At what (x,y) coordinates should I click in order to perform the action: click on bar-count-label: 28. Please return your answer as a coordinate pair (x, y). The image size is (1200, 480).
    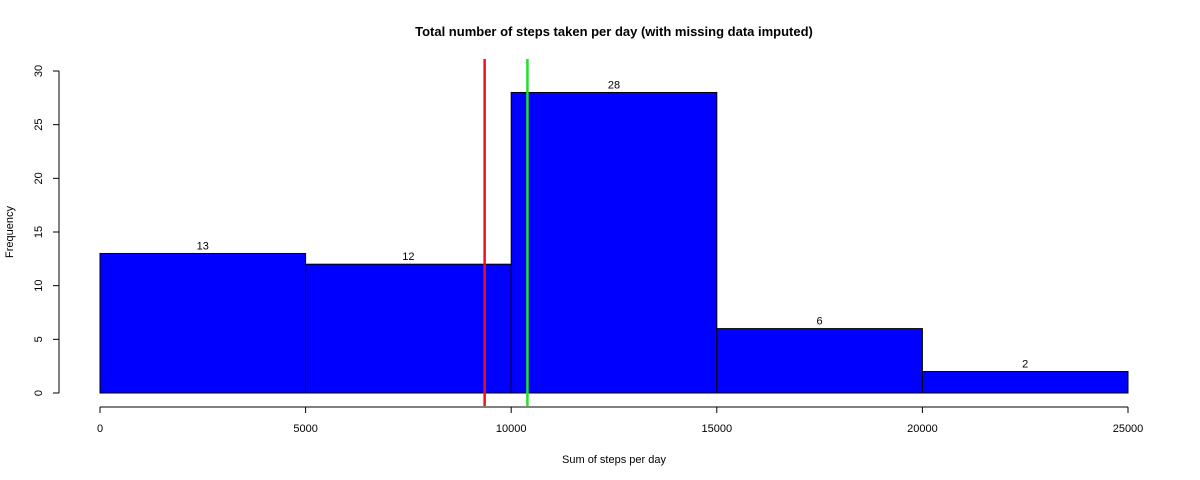
    Looking at the image, I should click on (614, 85).